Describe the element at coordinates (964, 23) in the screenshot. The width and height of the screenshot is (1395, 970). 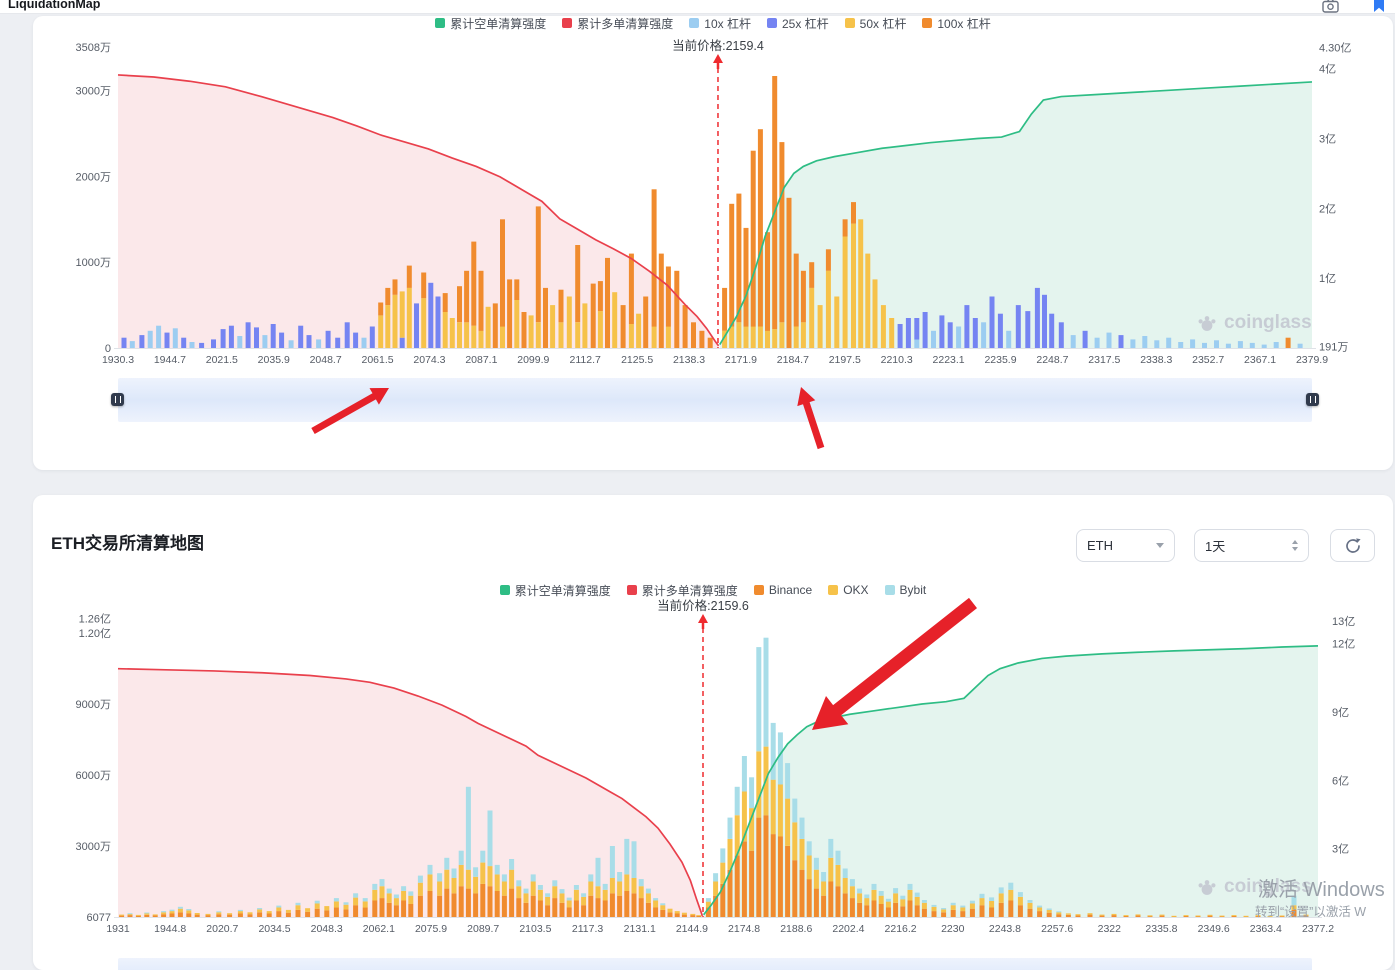
I see `legend-label: 100x 杠杆` at that location.